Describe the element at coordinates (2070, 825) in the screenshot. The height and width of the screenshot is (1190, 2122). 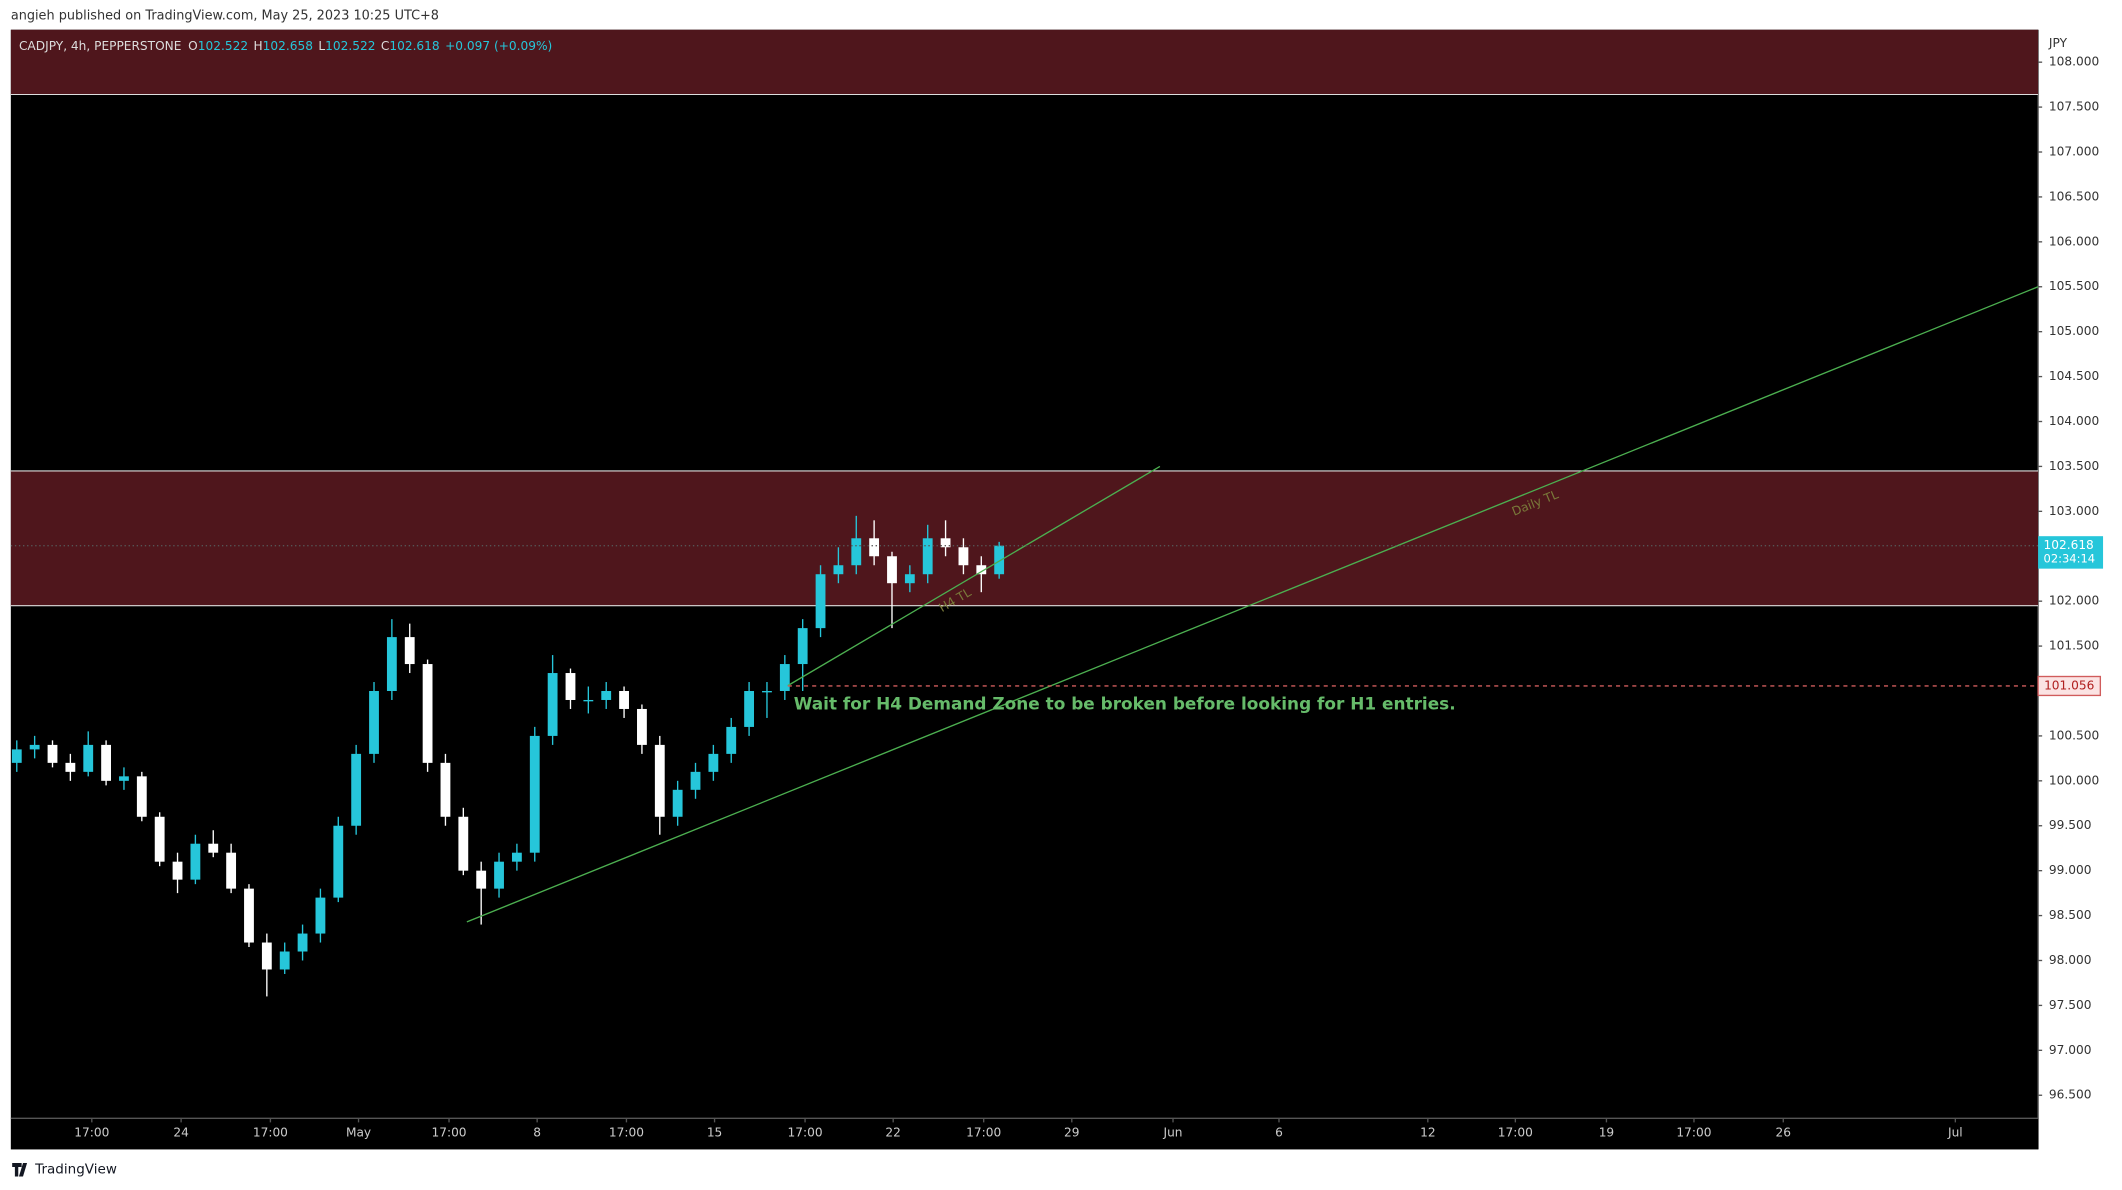
I see `y-tick-label: 99.500` at that location.